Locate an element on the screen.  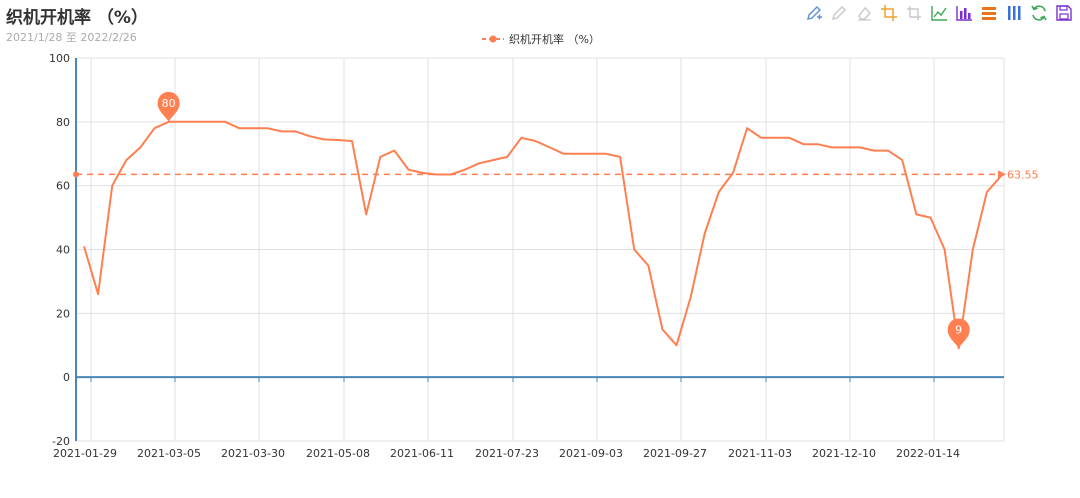
eraser-icon is located at coordinates (864, 13).